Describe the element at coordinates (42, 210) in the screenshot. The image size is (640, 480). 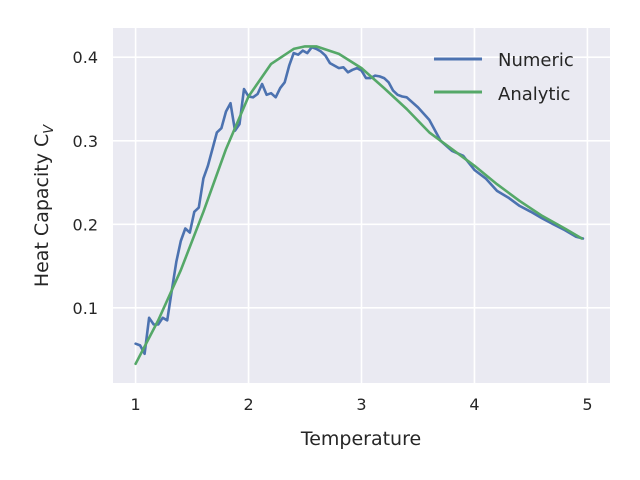
I see `y-axis-label-main: Heat Capacity C` at that location.